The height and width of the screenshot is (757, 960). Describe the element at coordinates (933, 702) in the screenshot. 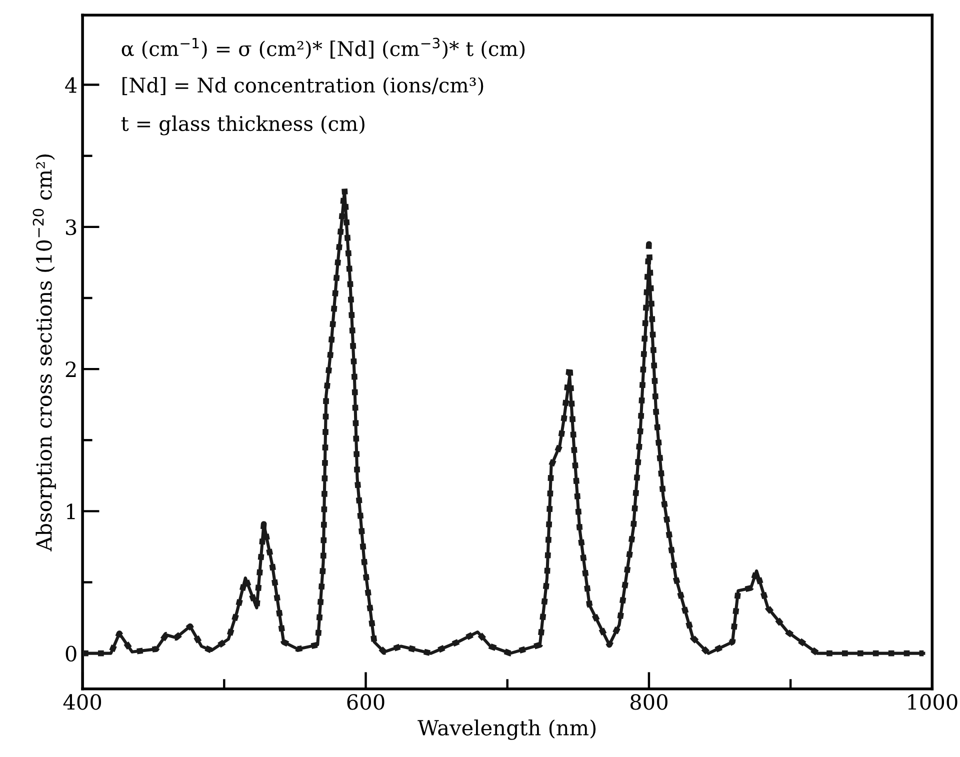

I see `x-tick-label: 1000` at that location.